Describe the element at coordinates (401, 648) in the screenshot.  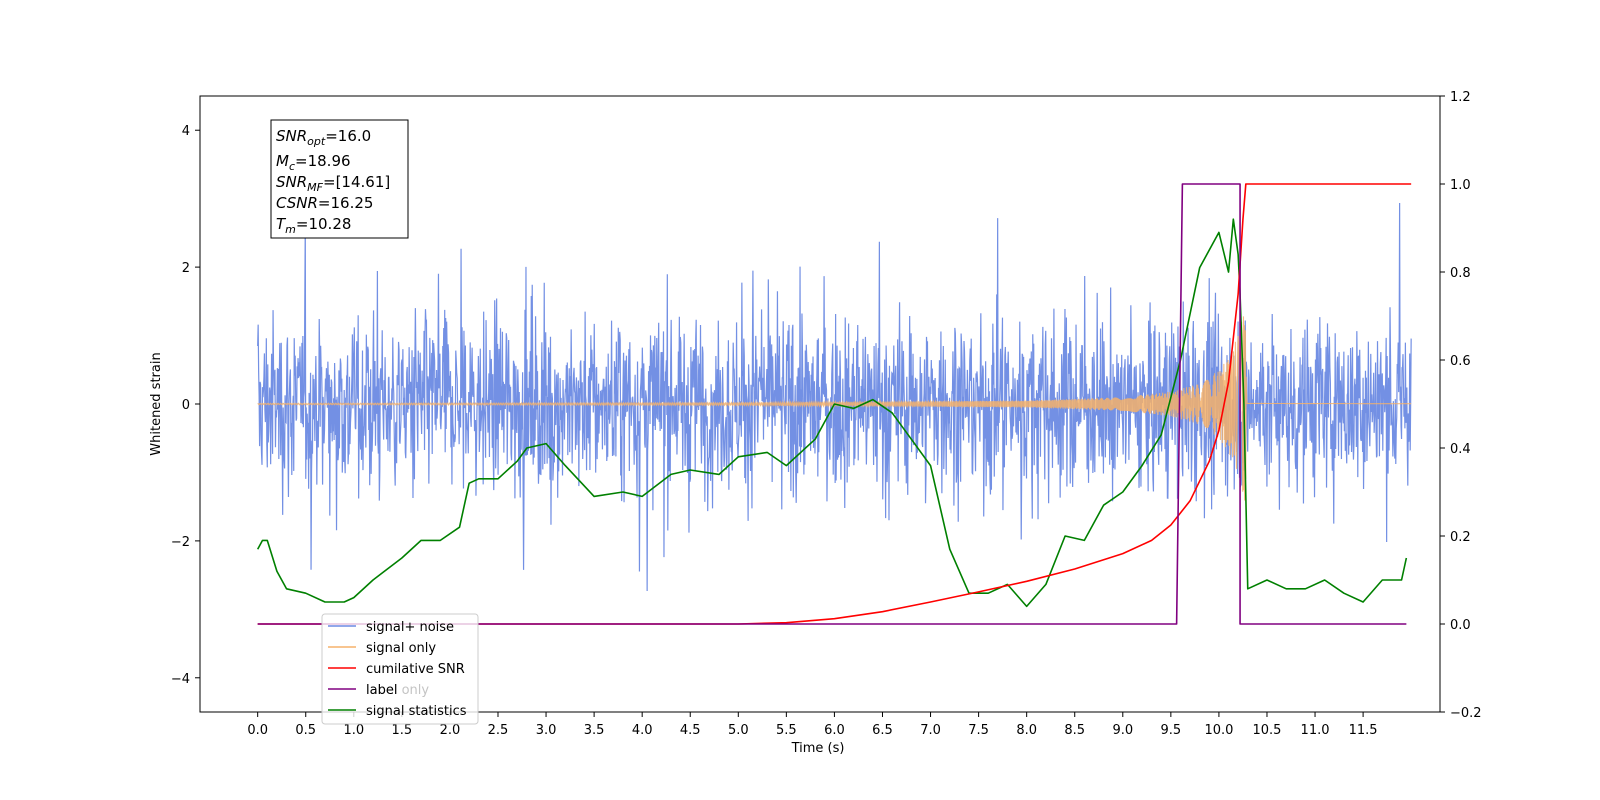
I see `legend-label-signal-only: signal only` at that location.